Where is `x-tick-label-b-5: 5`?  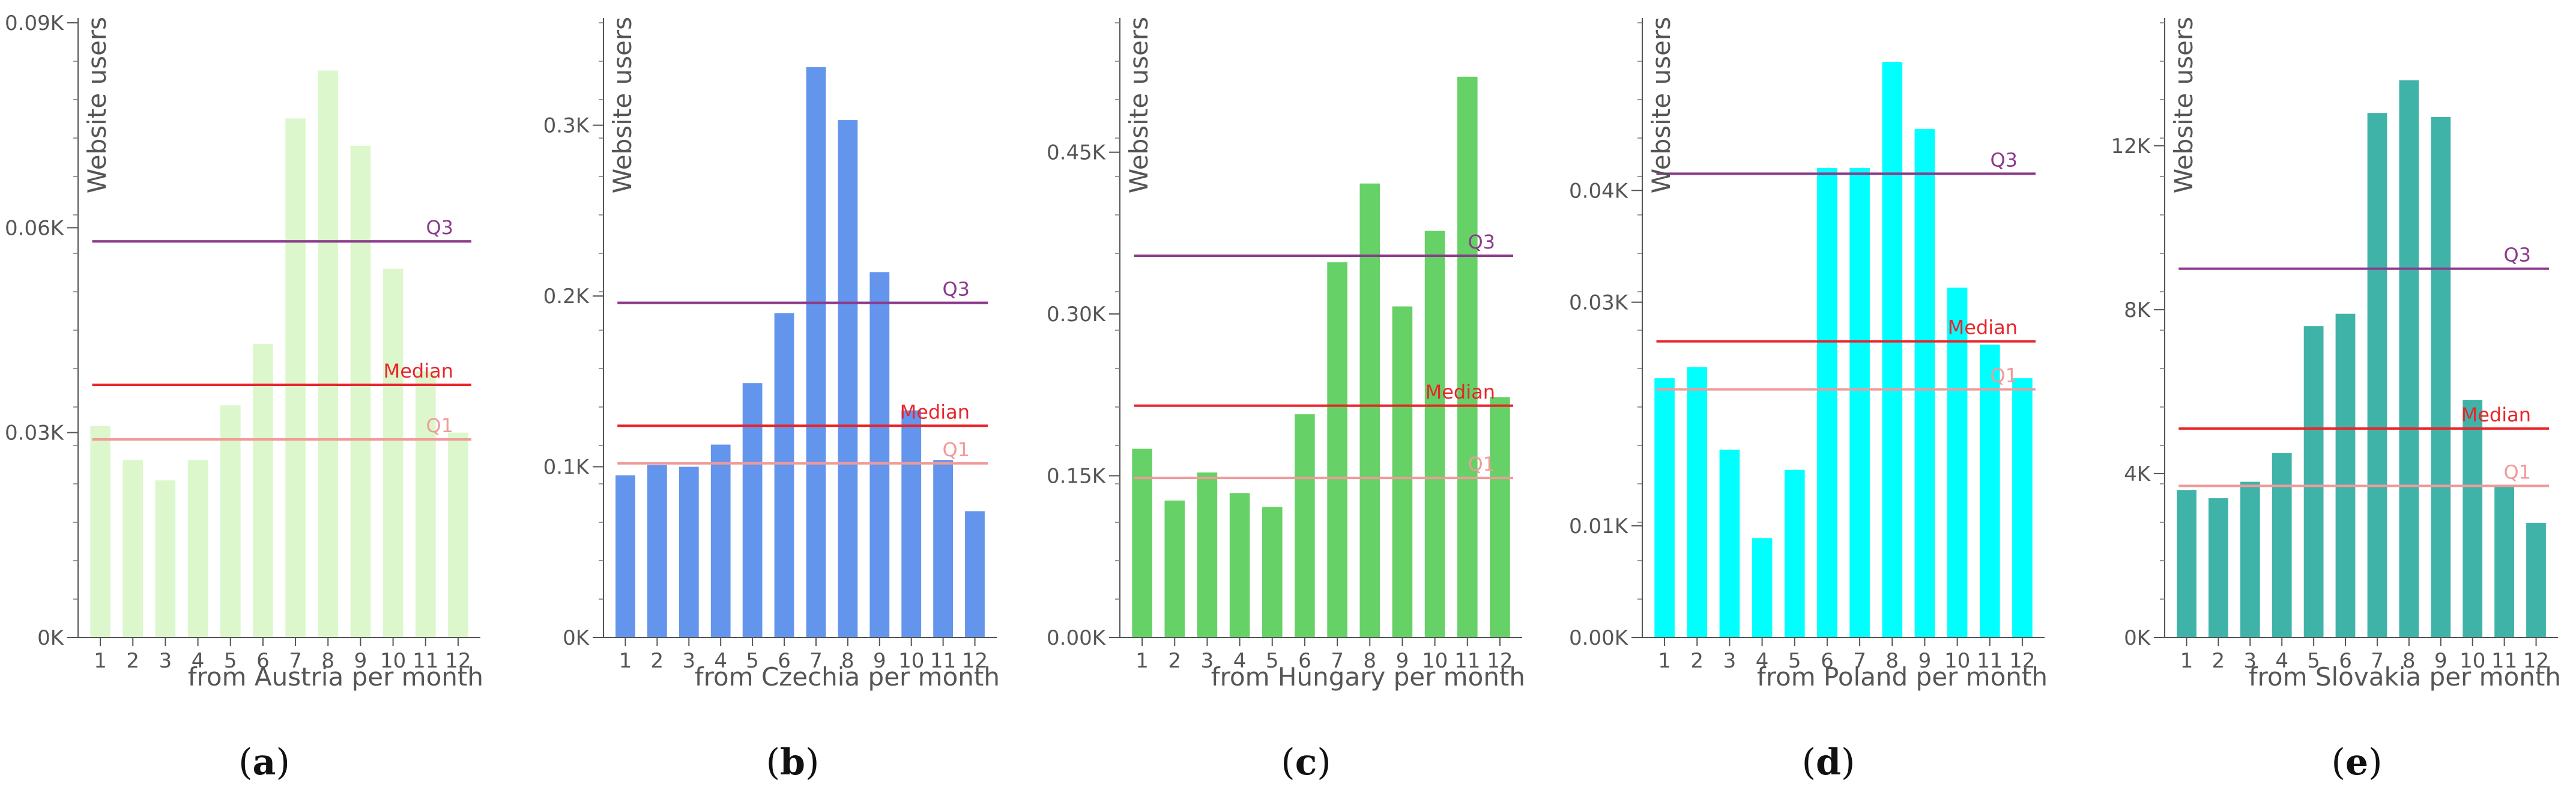 x-tick-label-b-5: 5 is located at coordinates (752, 661).